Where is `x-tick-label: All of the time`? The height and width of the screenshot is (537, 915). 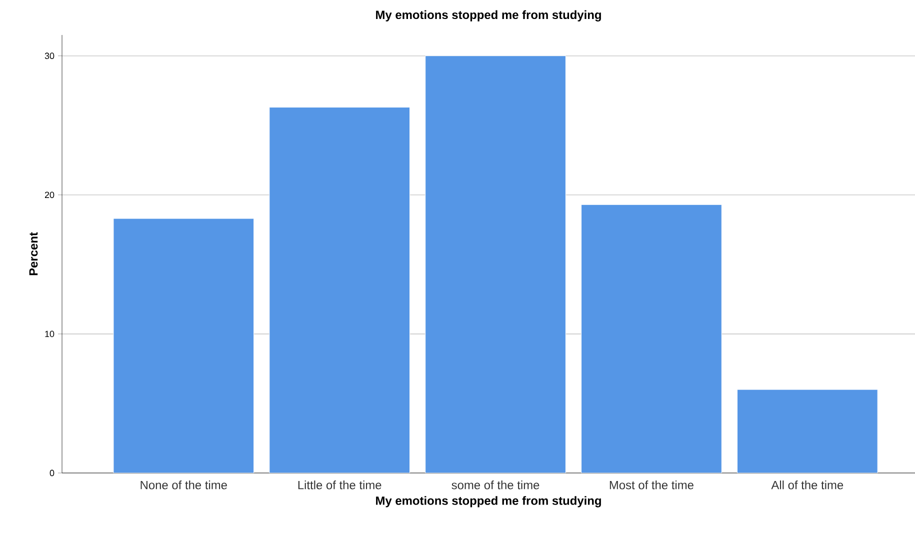
x-tick-label: All of the time is located at coordinates (807, 485).